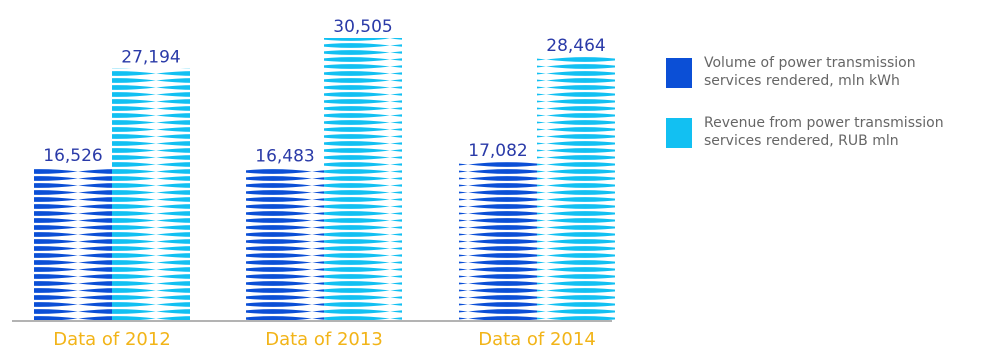  I want to click on category-label-1: Data of 2012, so click(112, 339).